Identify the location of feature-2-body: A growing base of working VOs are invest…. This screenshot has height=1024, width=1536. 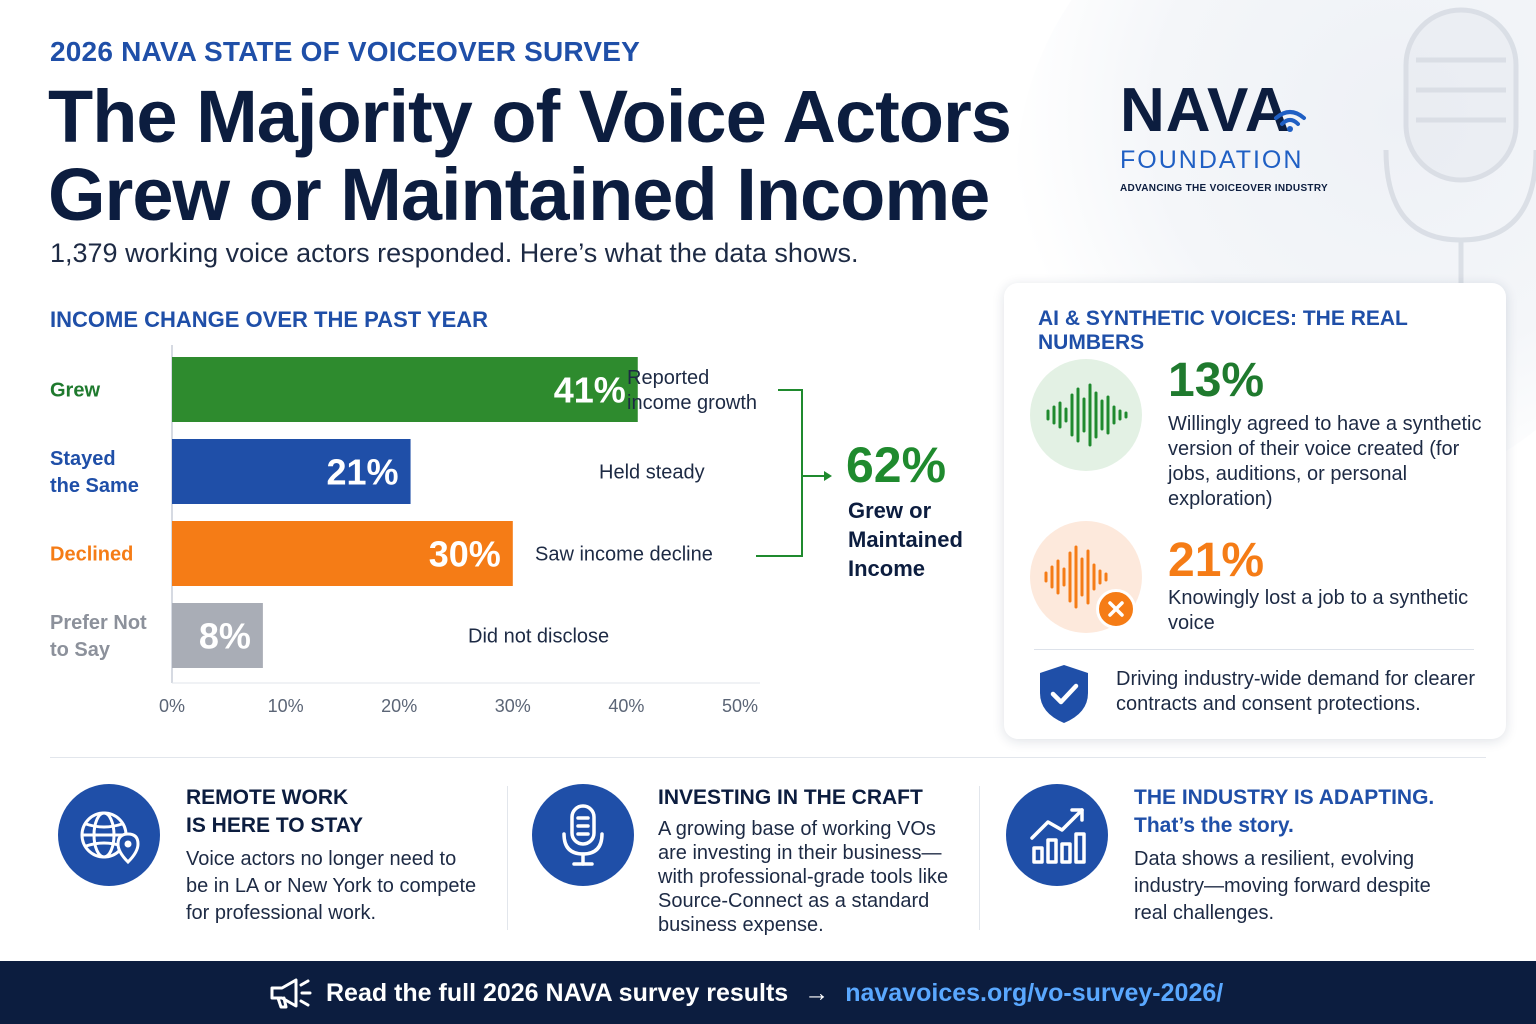
(803, 877).